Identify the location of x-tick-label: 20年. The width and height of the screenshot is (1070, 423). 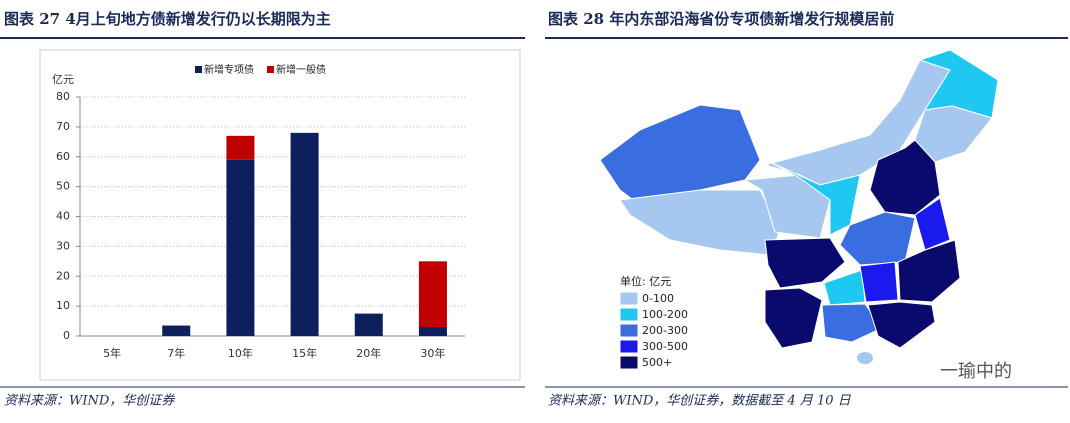
(368, 353).